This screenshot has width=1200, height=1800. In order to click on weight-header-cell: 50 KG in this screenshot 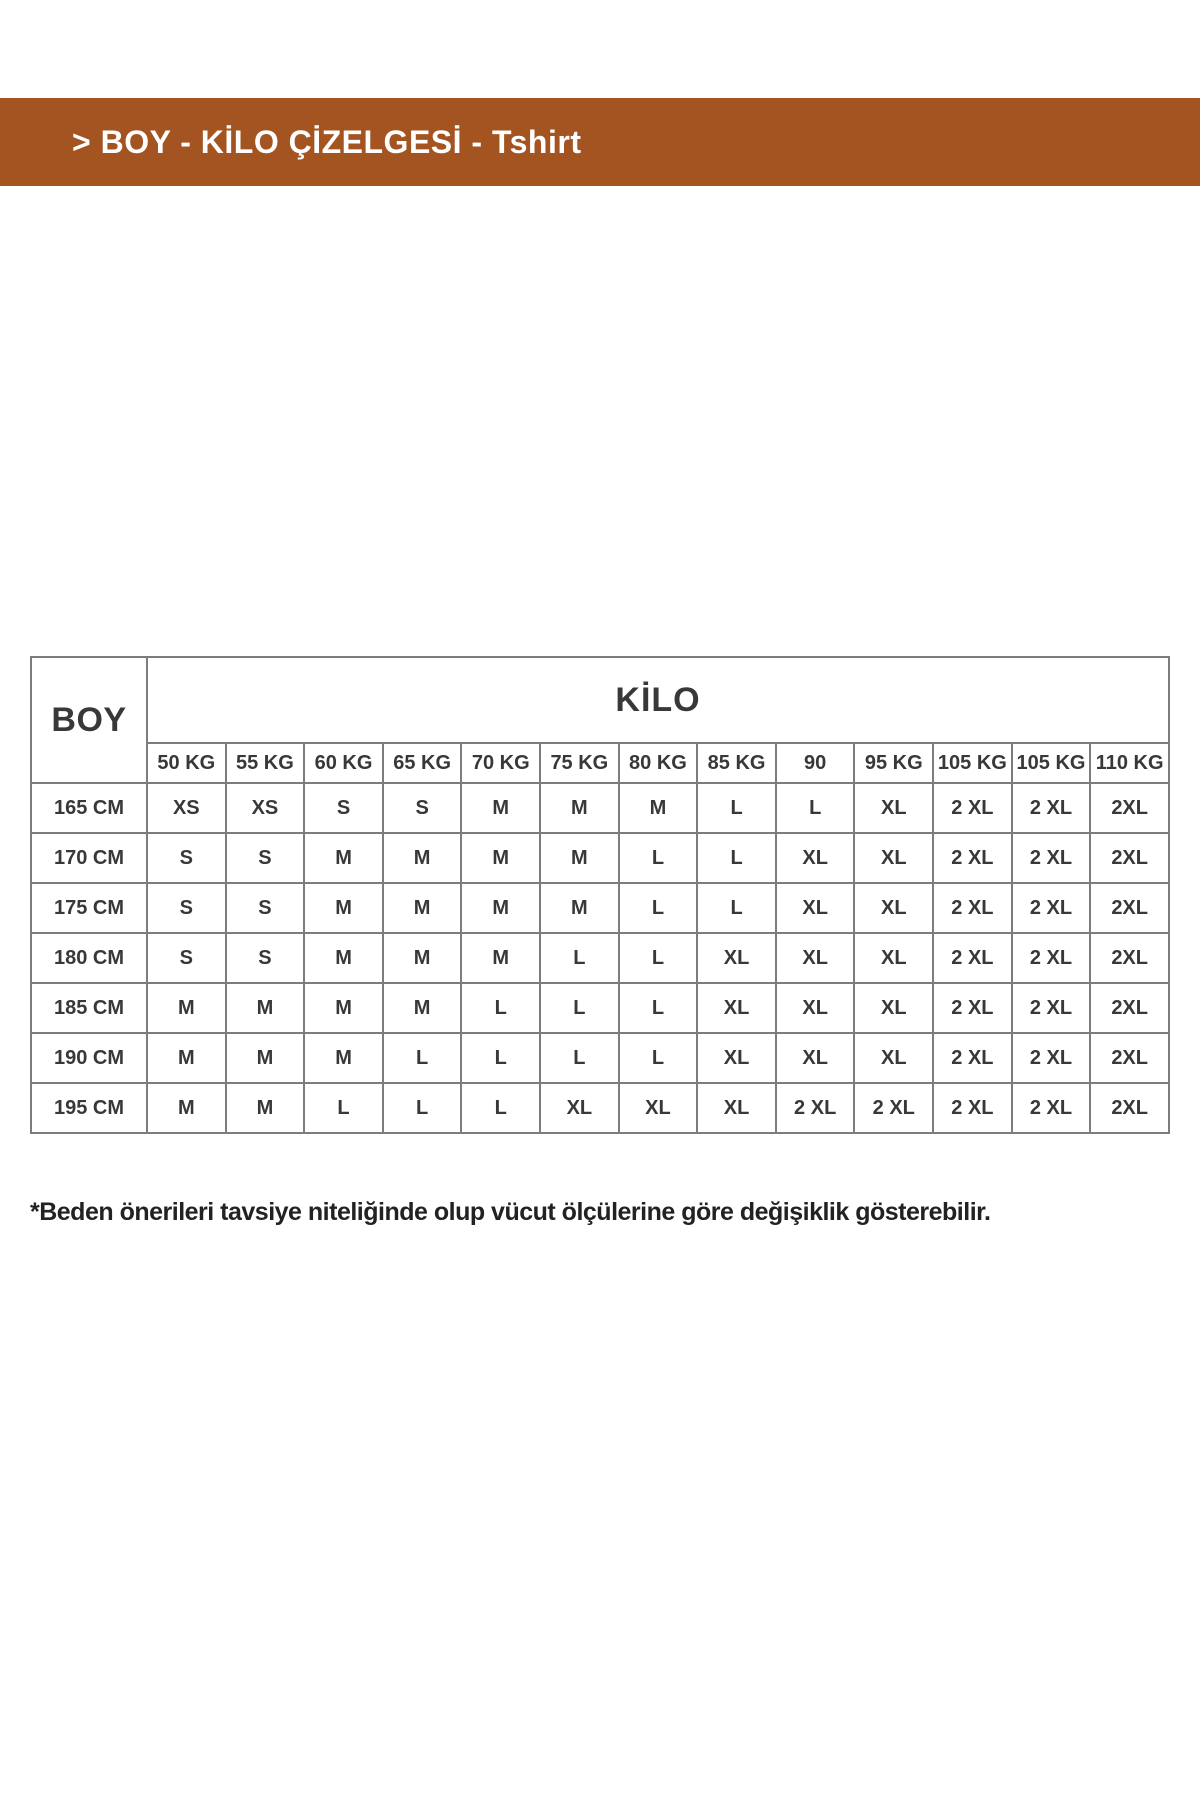, I will do `click(186, 763)`.